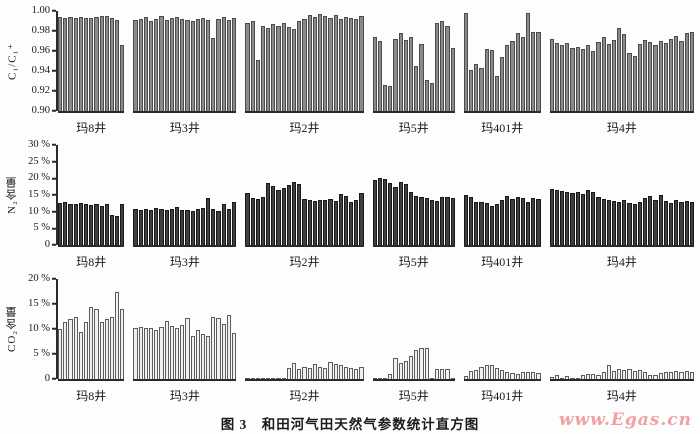 Image resolution: width=700 pixels, height=434 pixels. What do you see at coordinates (44, 228) in the screenshot?
I see `y-tick: 5 %` at bounding box center [44, 228].